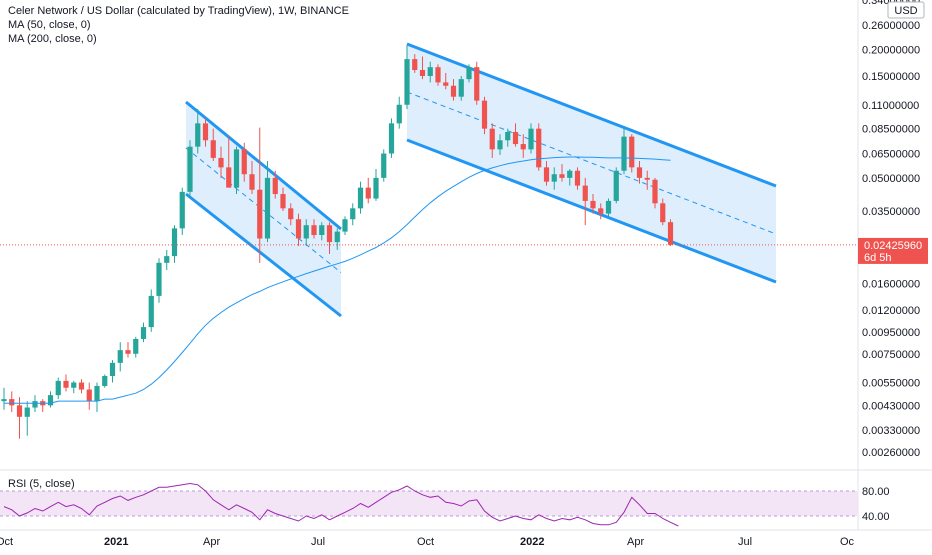  I want to click on price-tick-label: 0.11000000, so click(890, 106).